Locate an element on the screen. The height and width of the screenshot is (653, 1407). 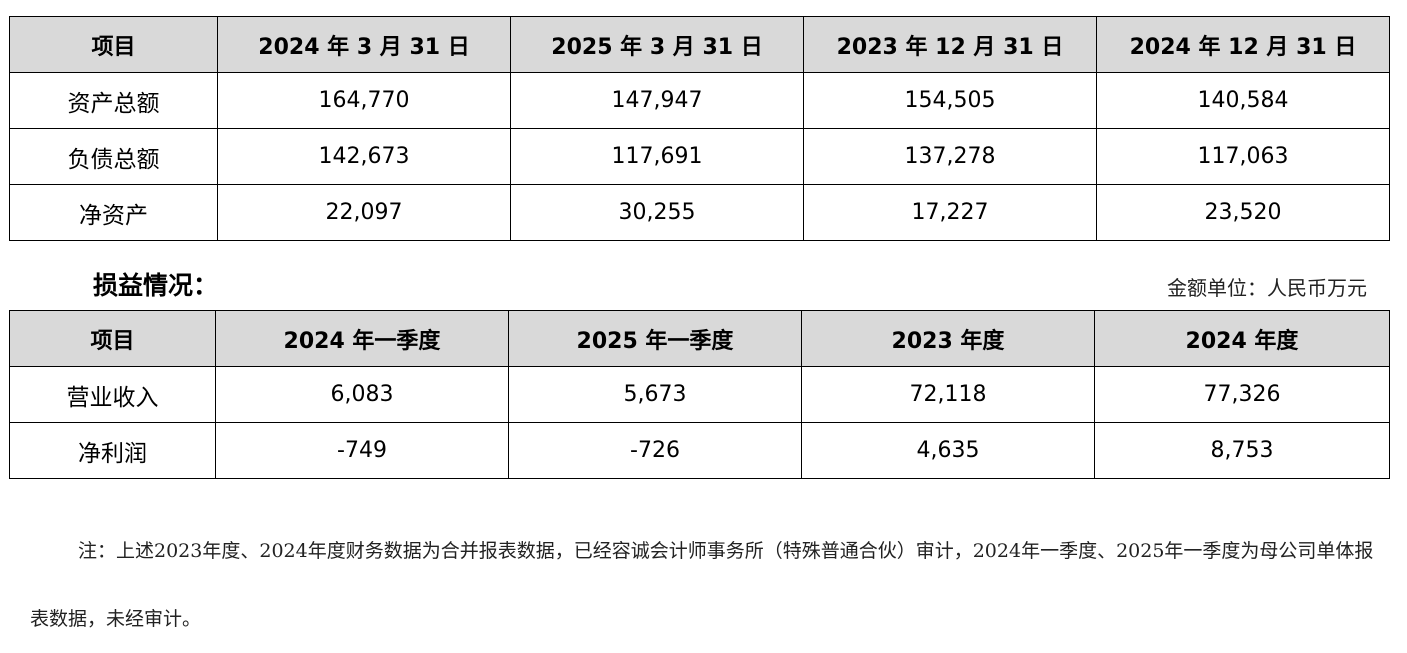
table-row: 净资产 22,097 30,255 17,227 23,520 is located at coordinates (699, 212).